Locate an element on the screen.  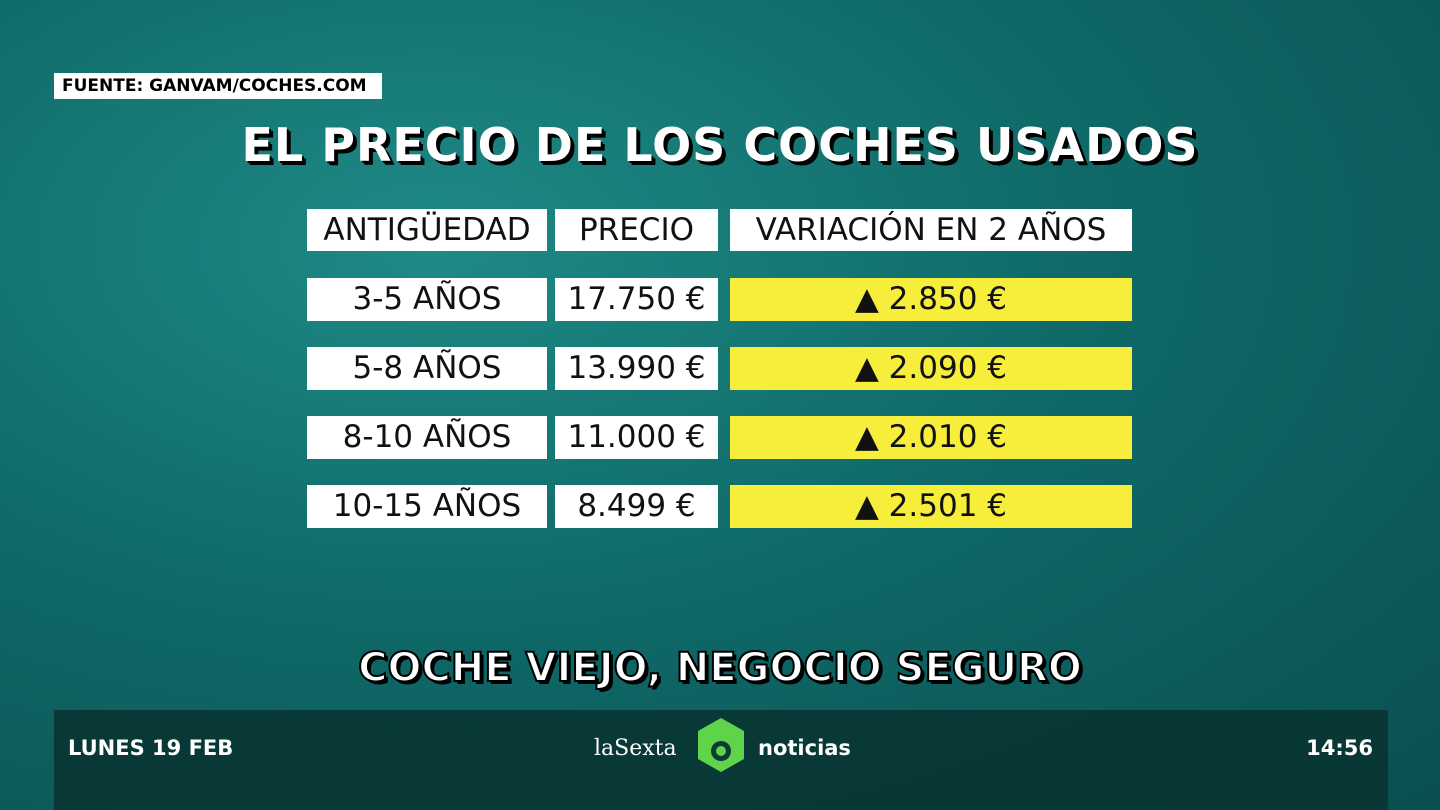
table-cell: 5-8 AÑOS is located at coordinates (427, 368).